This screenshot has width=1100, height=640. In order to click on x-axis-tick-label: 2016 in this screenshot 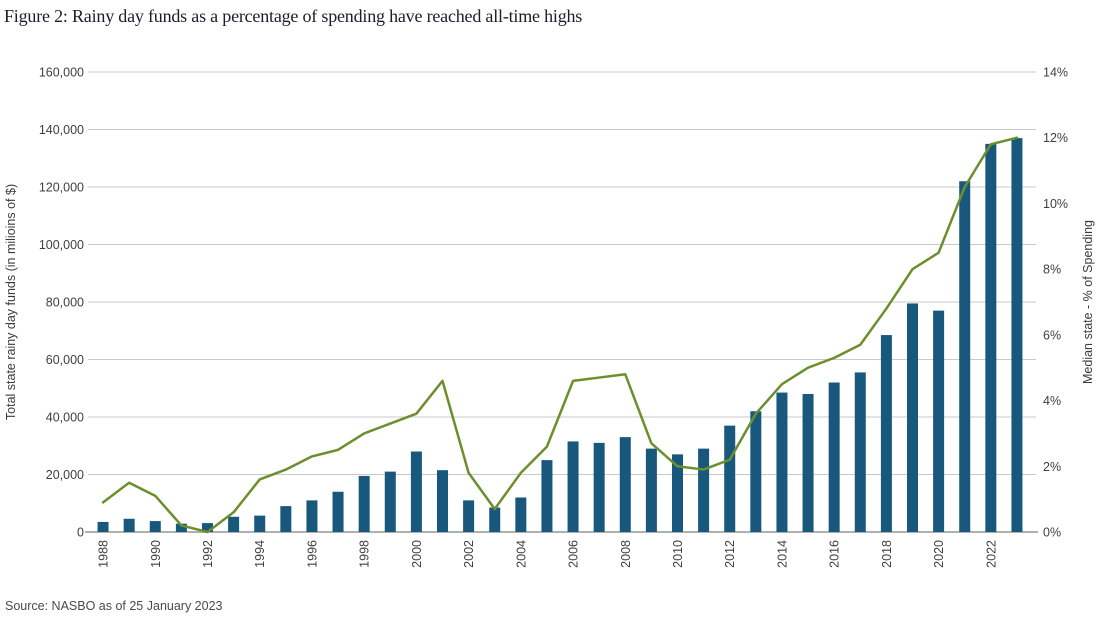, I will do `click(835, 554)`.